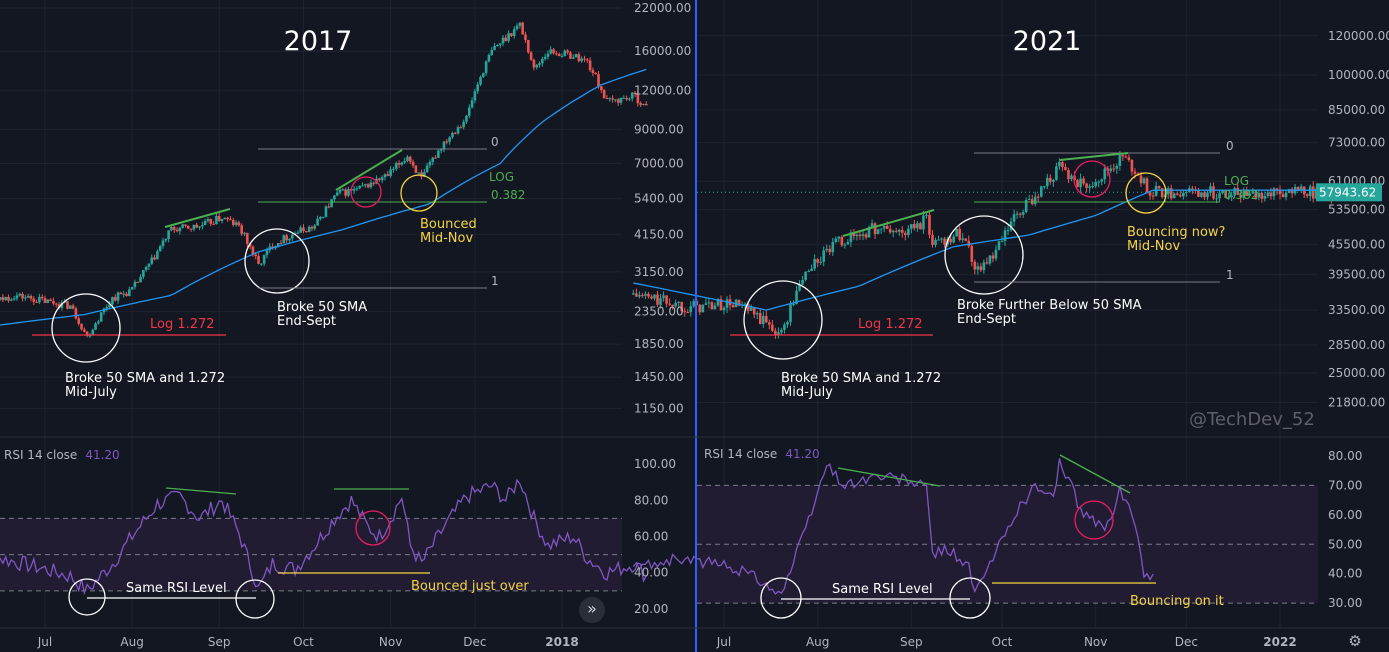 Image resolution: width=1389 pixels, height=652 pixels. I want to click on right-price-tick-label: 85000.00, so click(1356, 110).